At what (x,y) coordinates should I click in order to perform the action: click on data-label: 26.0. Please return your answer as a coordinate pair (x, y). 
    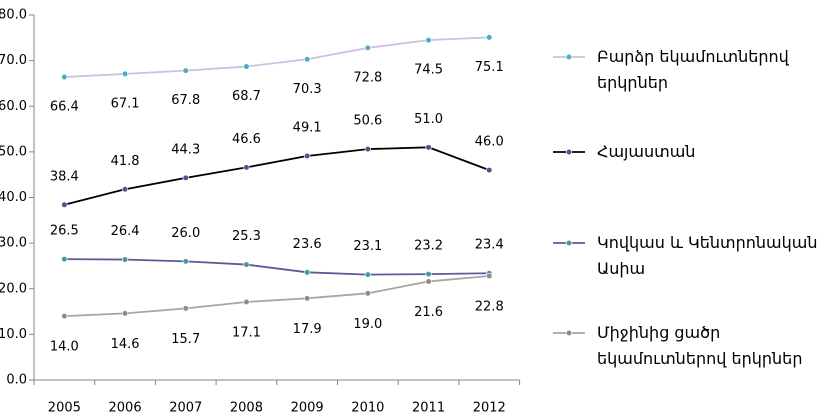
    Looking at the image, I should click on (185, 233).